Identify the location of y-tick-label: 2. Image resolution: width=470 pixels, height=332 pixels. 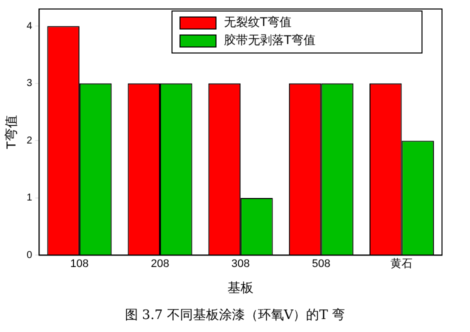
(29, 140).